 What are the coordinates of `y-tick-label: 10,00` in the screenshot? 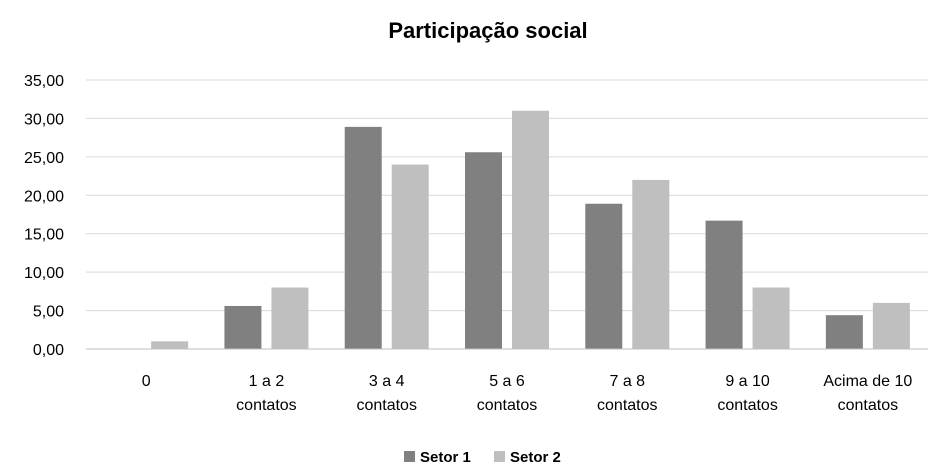 It's located at (44, 273).